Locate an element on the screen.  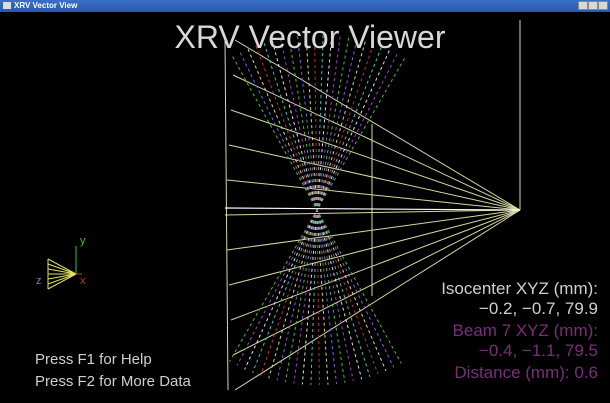
close-button is located at coordinates (603, 5).